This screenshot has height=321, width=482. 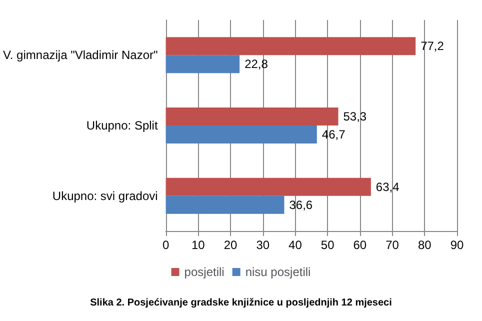 I want to click on data-label: 53,3, so click(x=355, y=117).